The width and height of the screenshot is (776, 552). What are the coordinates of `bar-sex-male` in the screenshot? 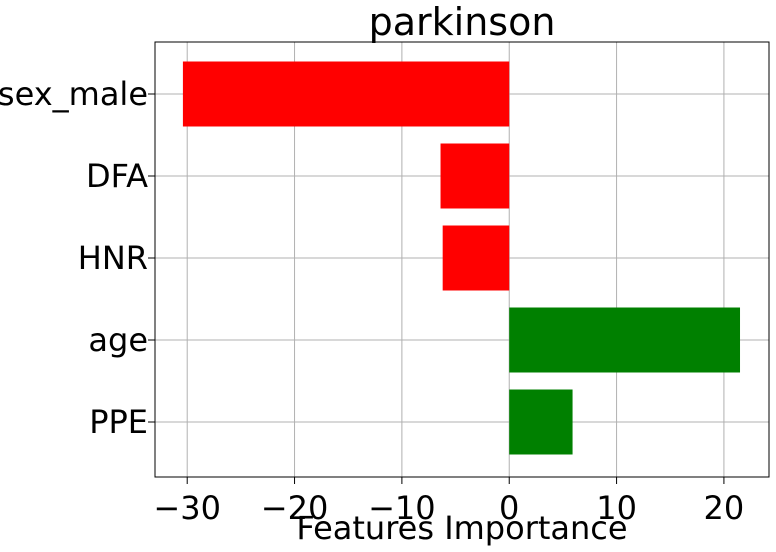 It's located at (346, 94).